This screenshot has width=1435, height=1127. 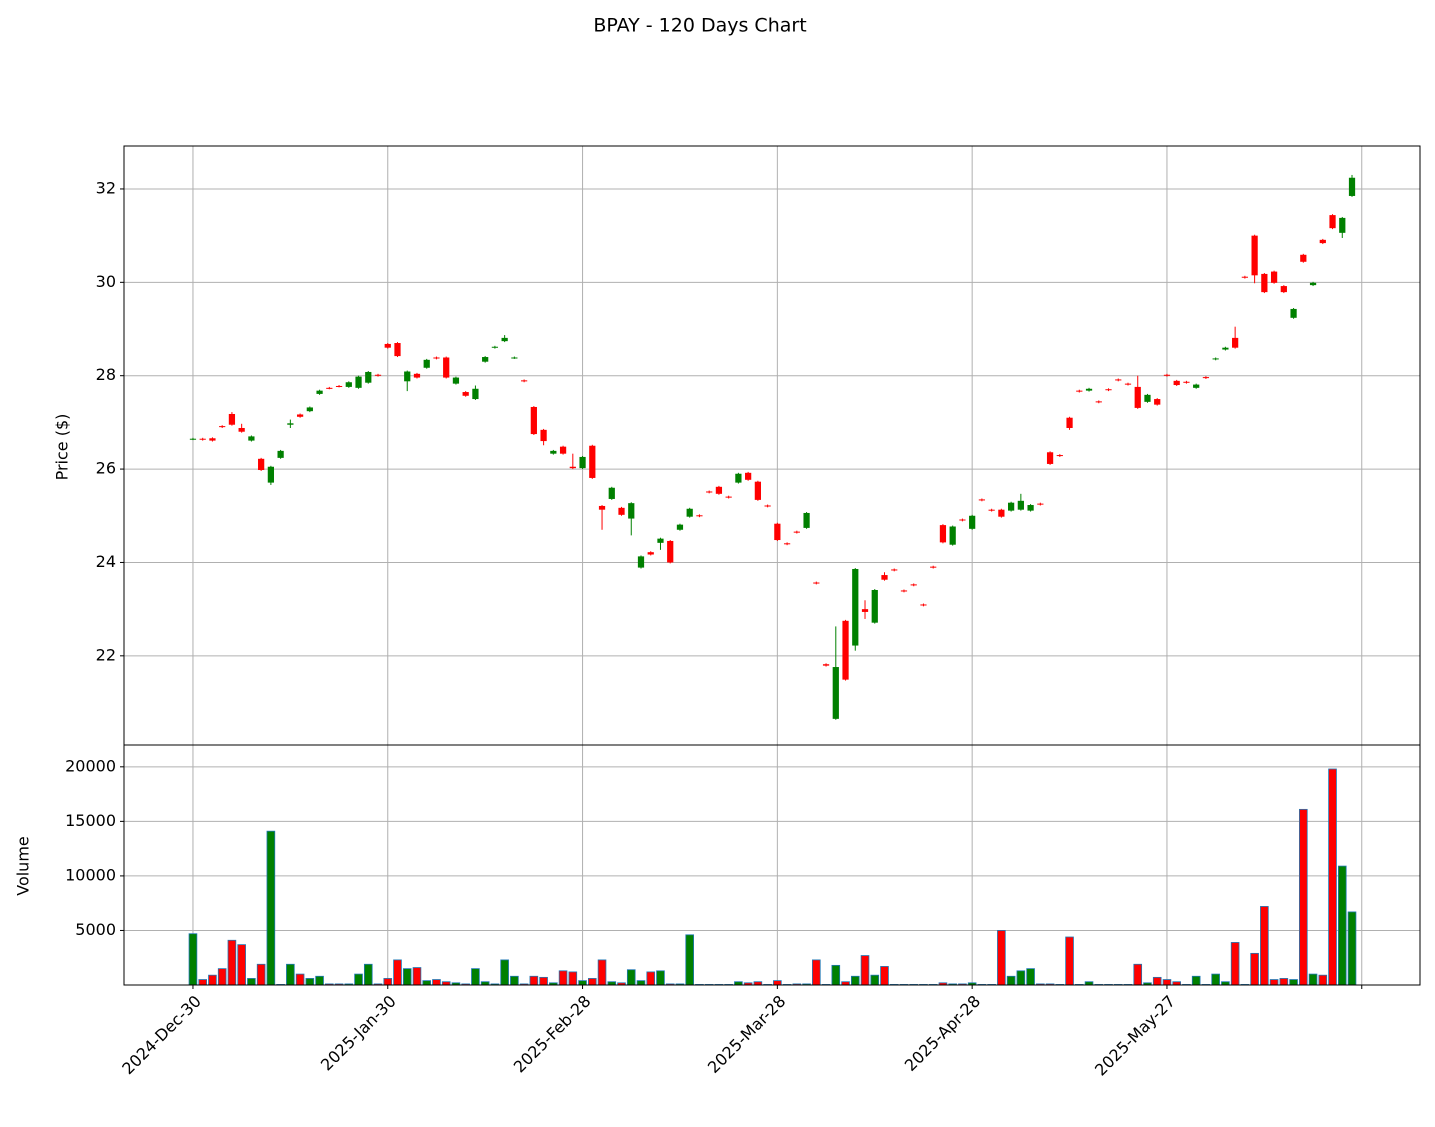 What do you see at coordinates (23, 866) in the screenshot?
I see `volume-axis-label: Volume` at bounding box center [23, 866].